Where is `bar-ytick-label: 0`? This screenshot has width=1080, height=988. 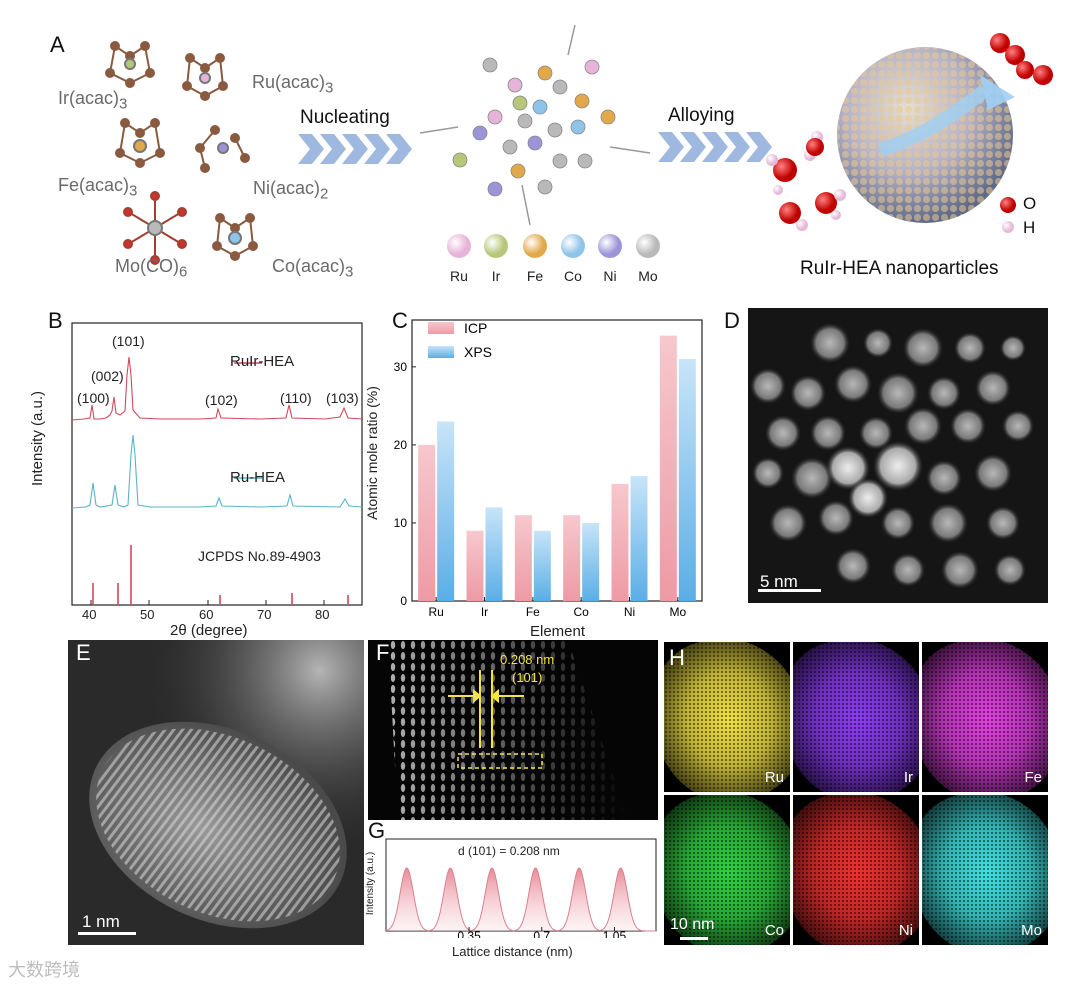 bar-ytick-label: 0 is located at coordinates (403, 601).